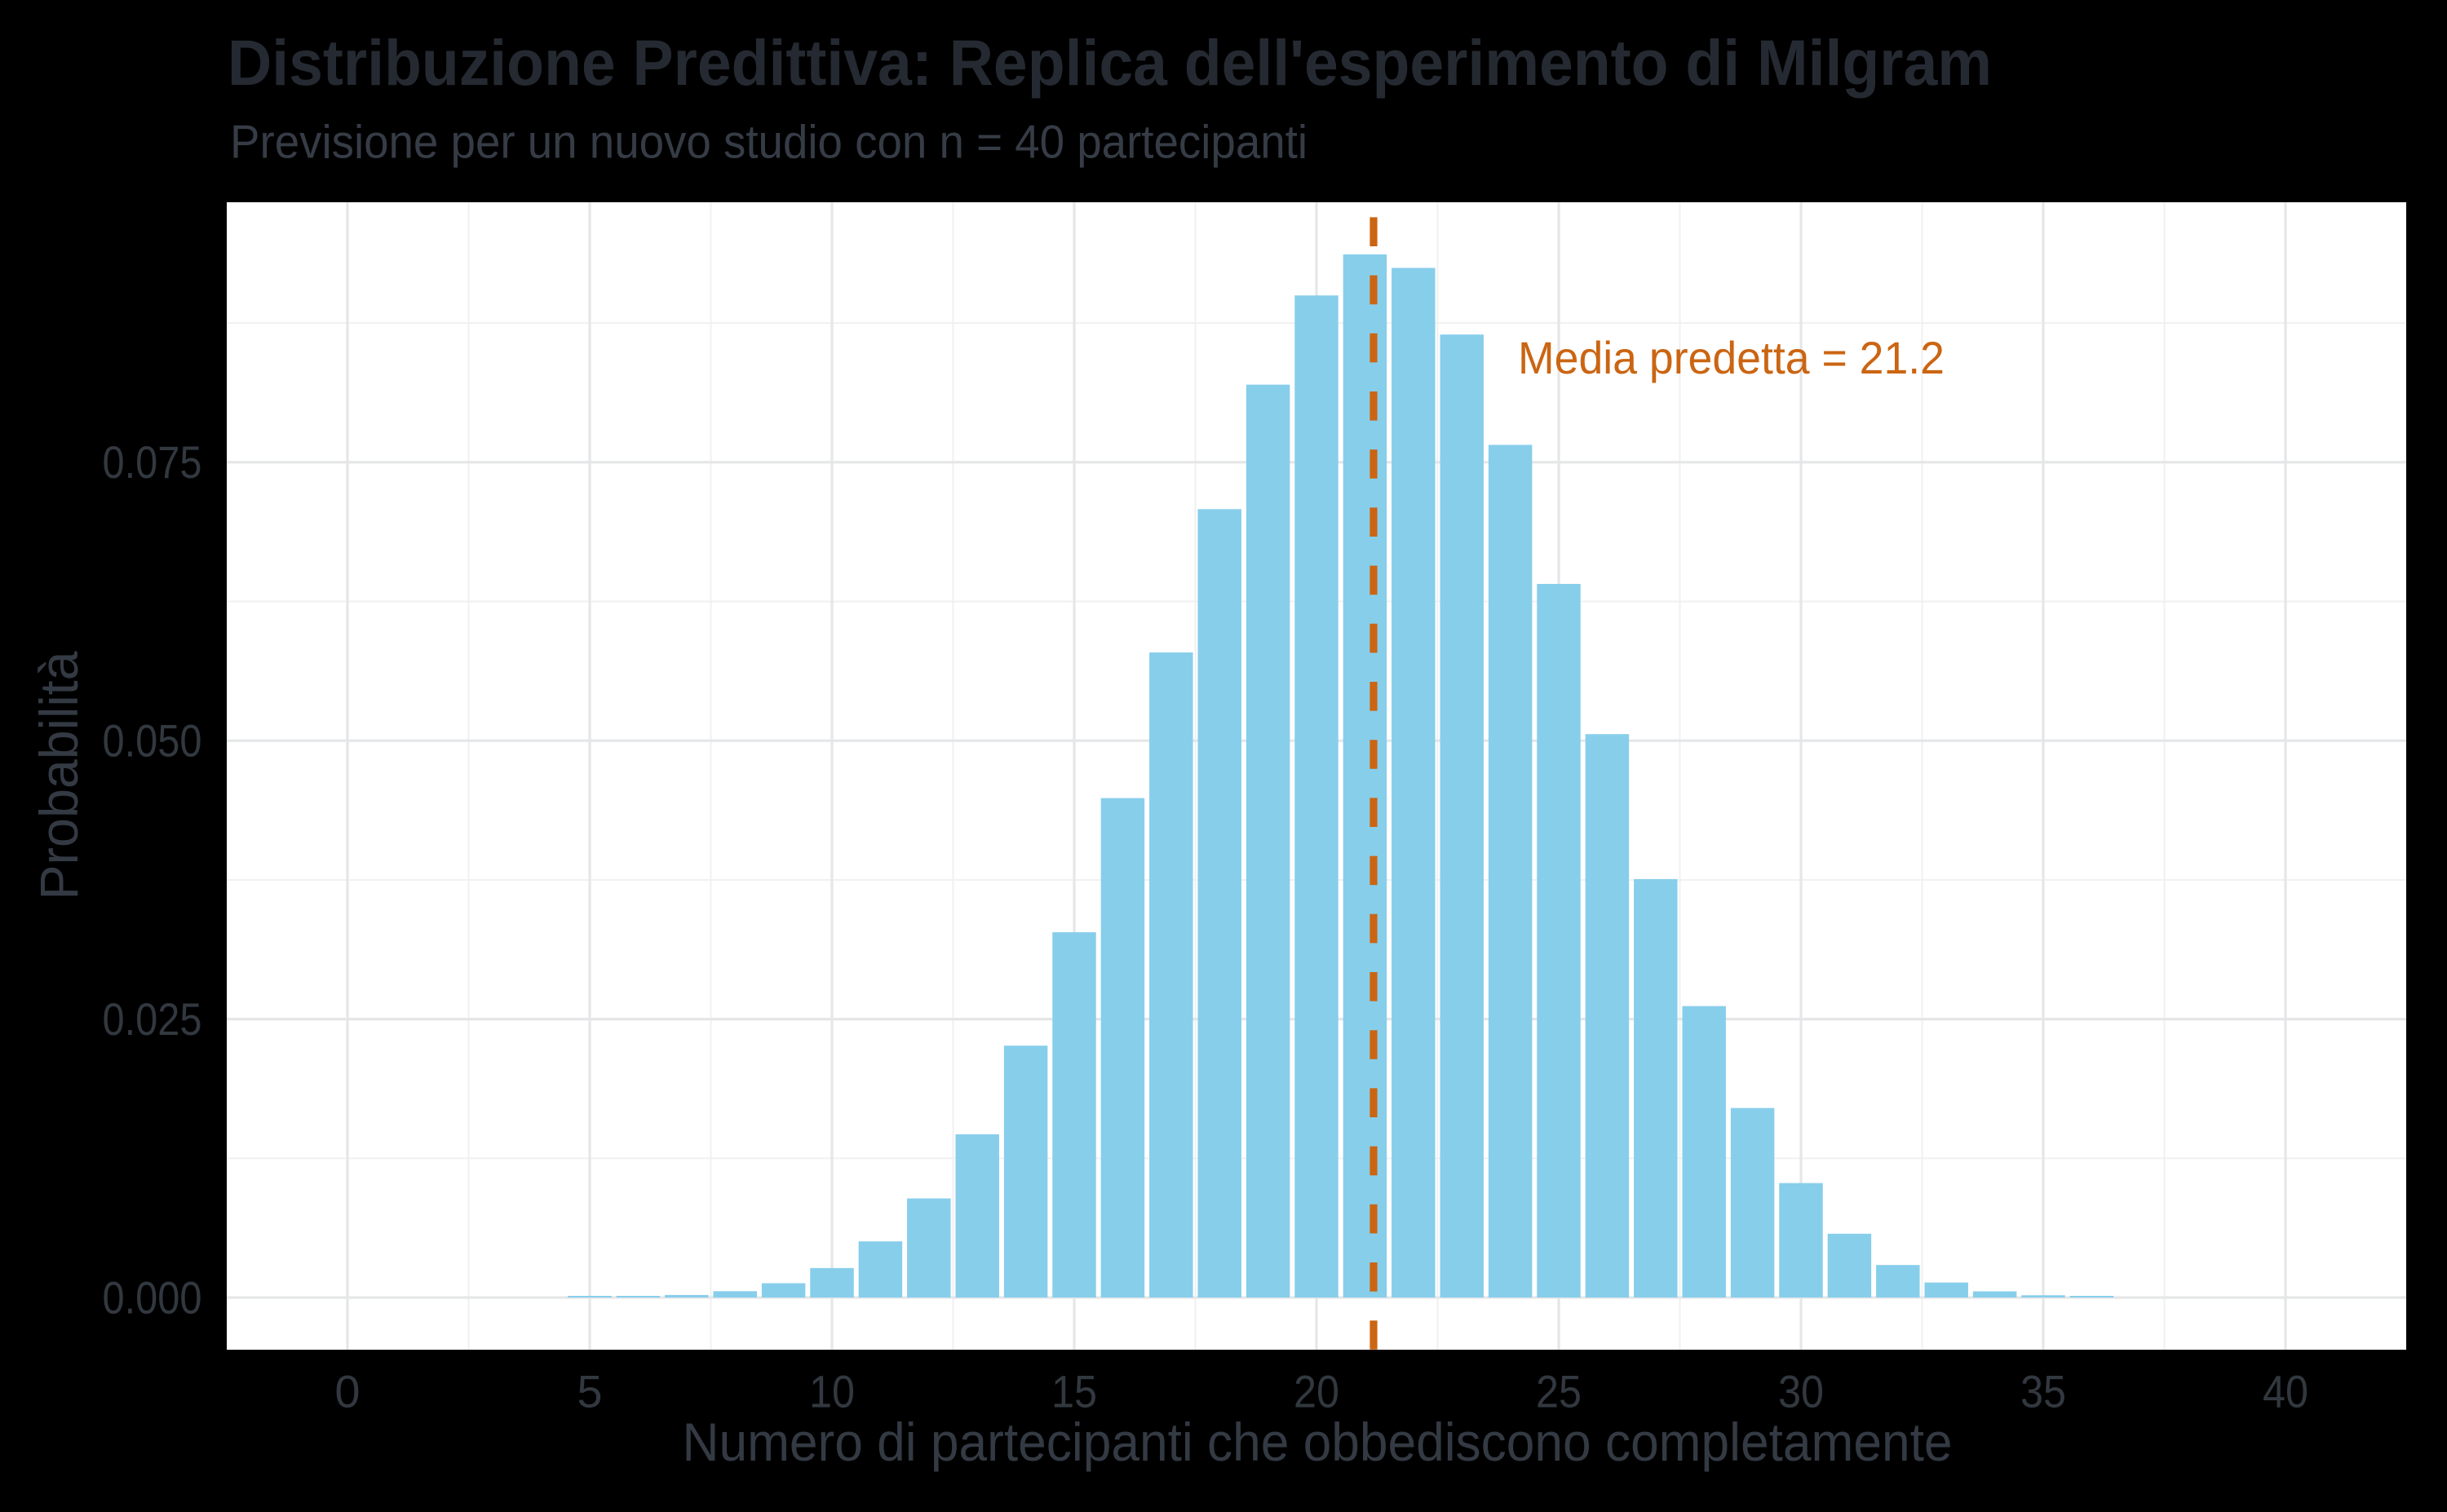  I want to click on svg-text: 15, so click(1074, 1391).